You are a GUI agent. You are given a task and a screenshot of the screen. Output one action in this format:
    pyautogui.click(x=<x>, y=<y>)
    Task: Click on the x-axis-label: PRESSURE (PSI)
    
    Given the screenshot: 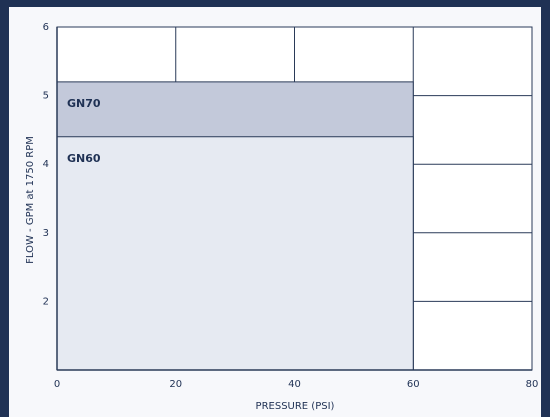 What is the action you would take?
    pyautogui.click(x=295, y=406)
    